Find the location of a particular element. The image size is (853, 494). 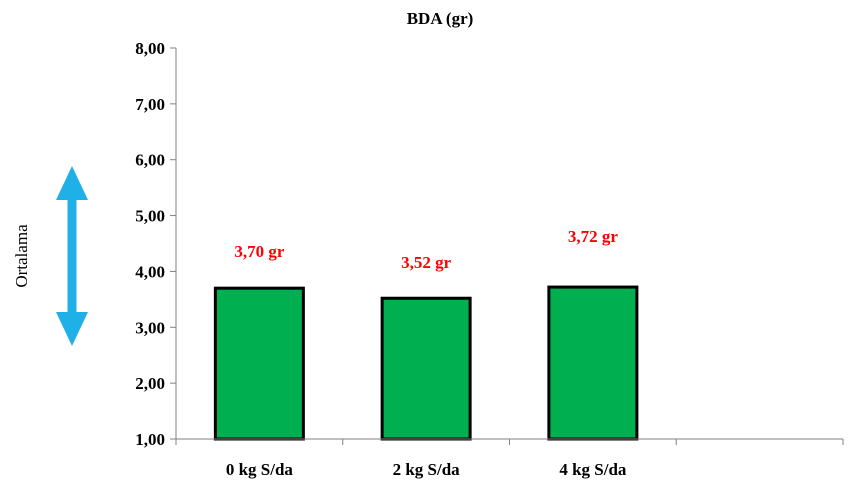

y-axis-label: Ortalama is located at coordinates (21, 256).